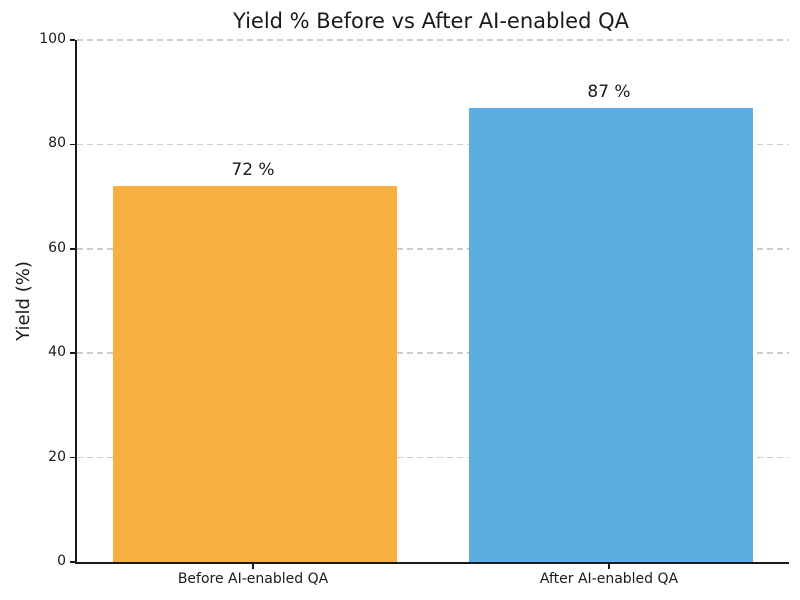 This screenshot has height=600, width=800. I want to click on y-axis-label: Yield (%), so click(23, 301).